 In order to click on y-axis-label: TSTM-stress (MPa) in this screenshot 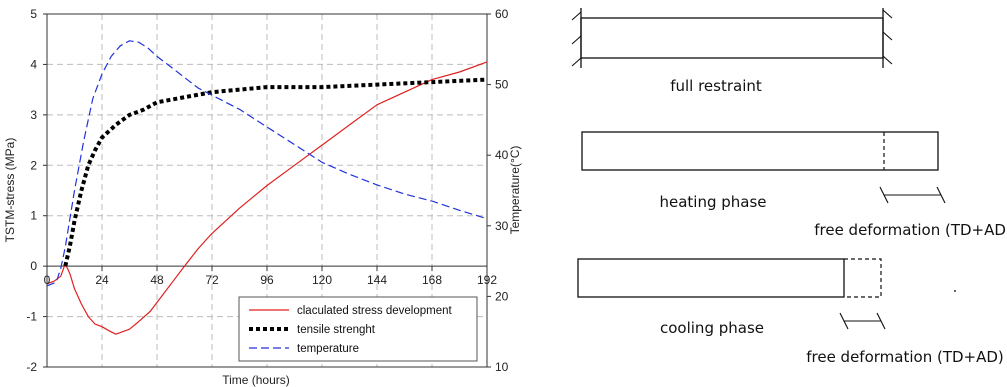, I will do `click(10, 190)`.